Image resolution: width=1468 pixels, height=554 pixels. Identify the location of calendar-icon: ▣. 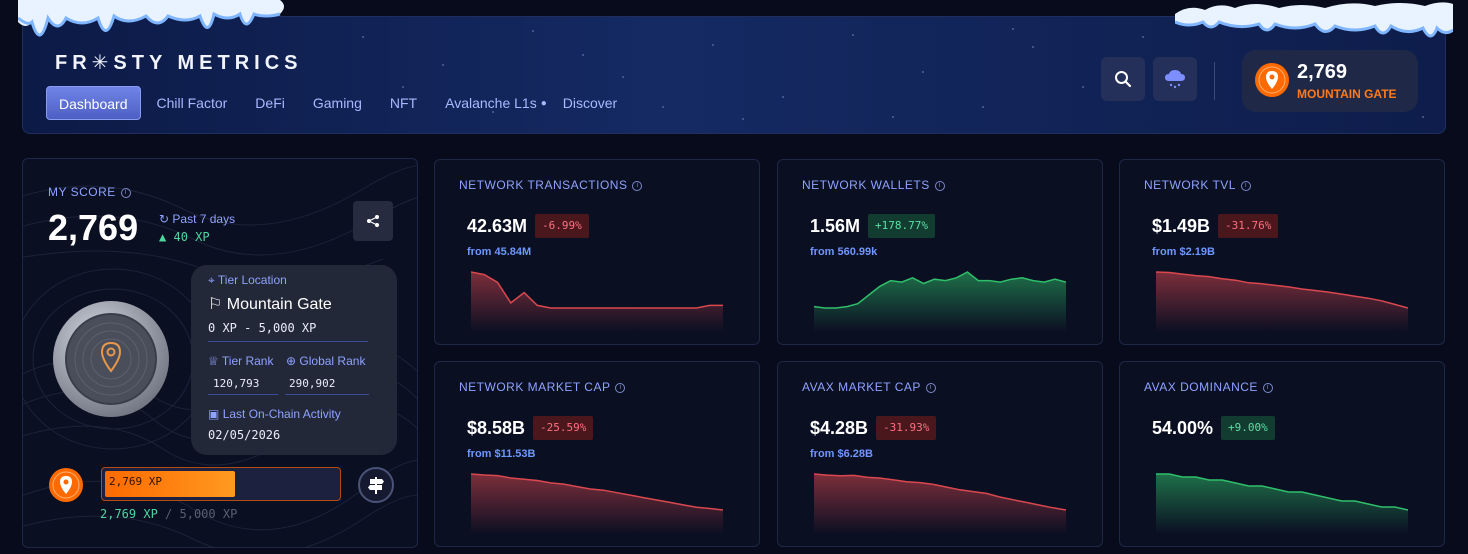
(214, 414).